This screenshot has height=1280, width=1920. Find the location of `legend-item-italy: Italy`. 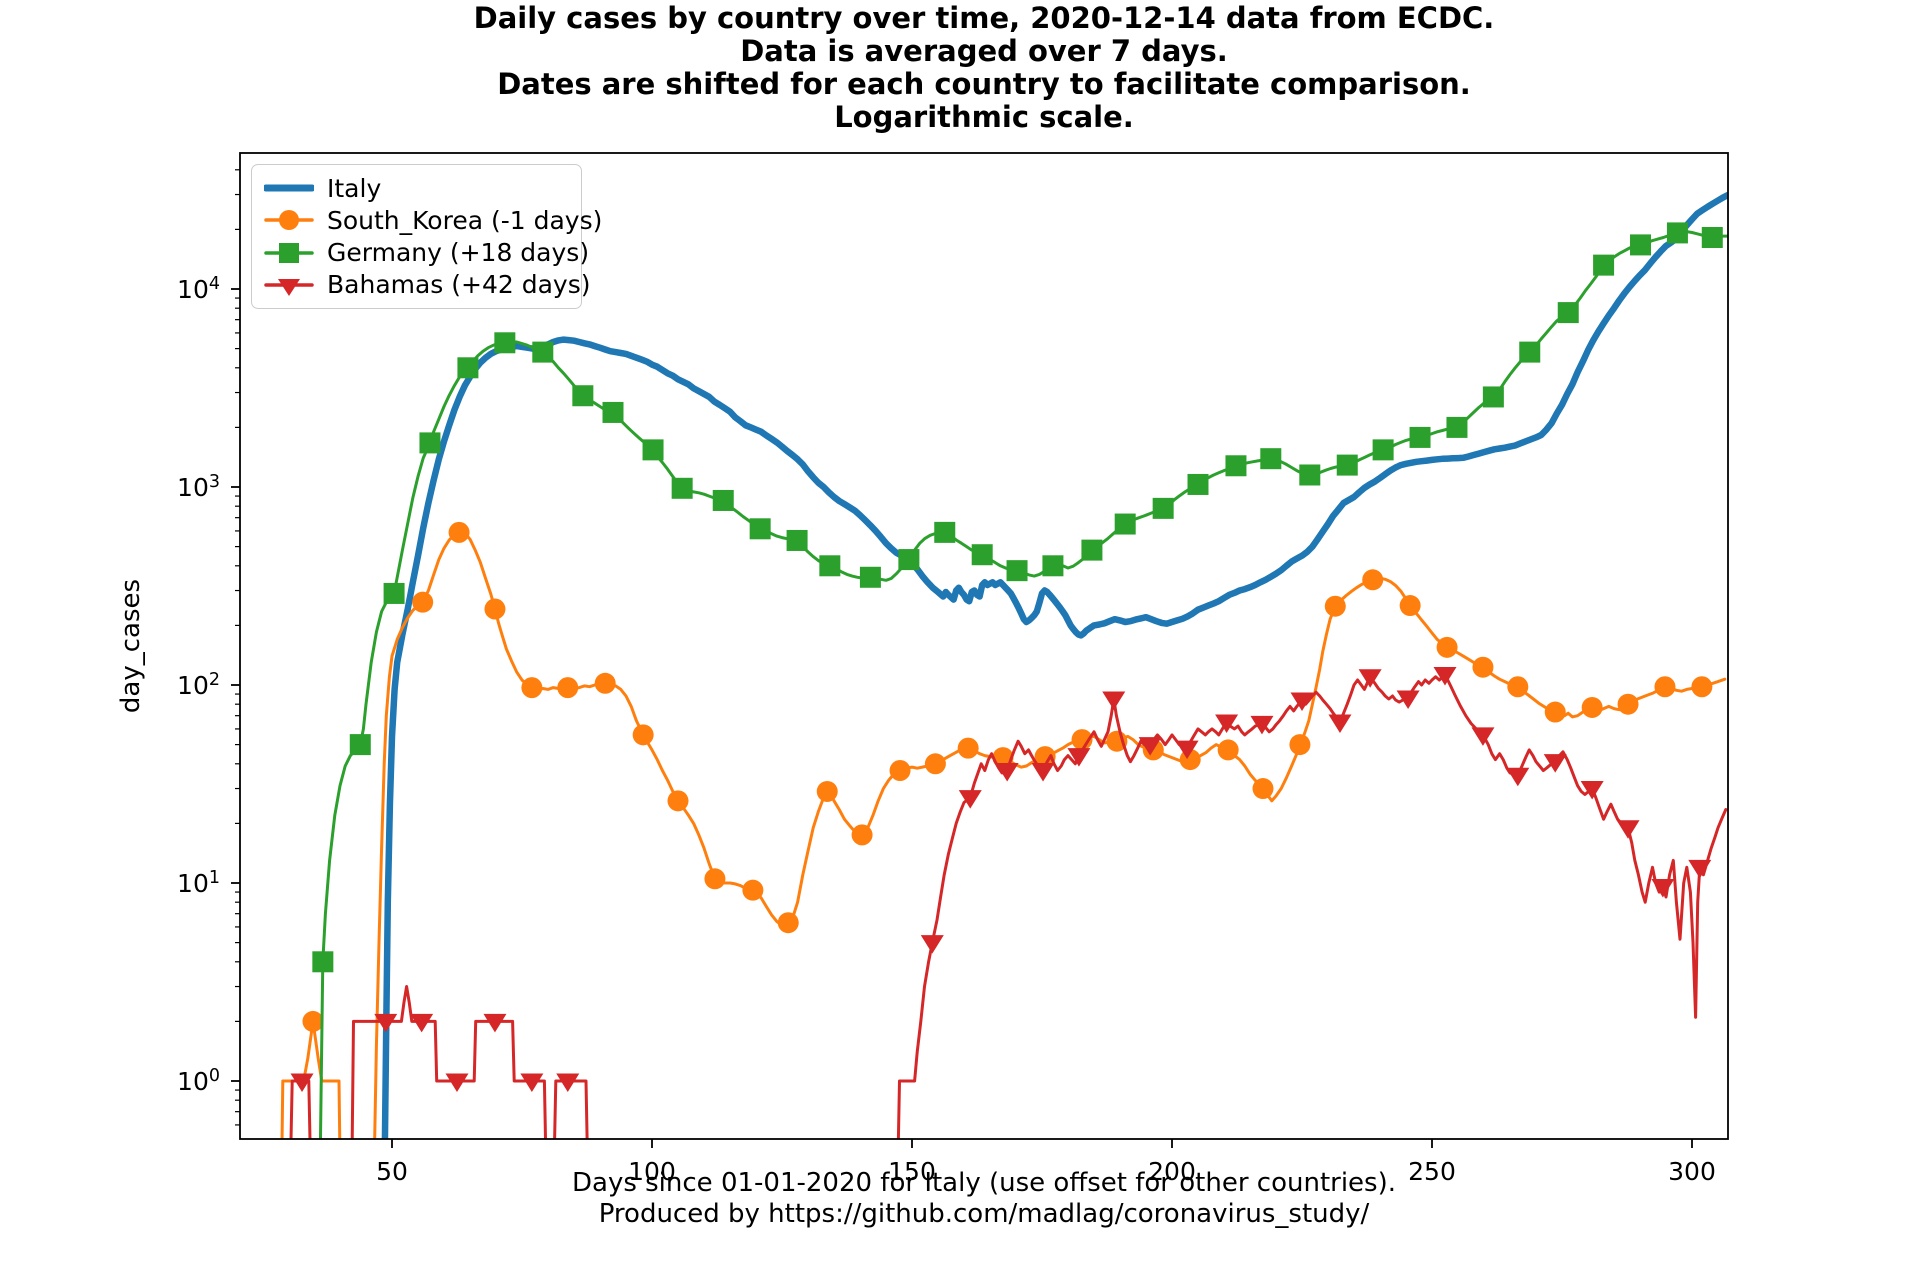

legend-item-italy: Italy is located at coordinates (417, 188).